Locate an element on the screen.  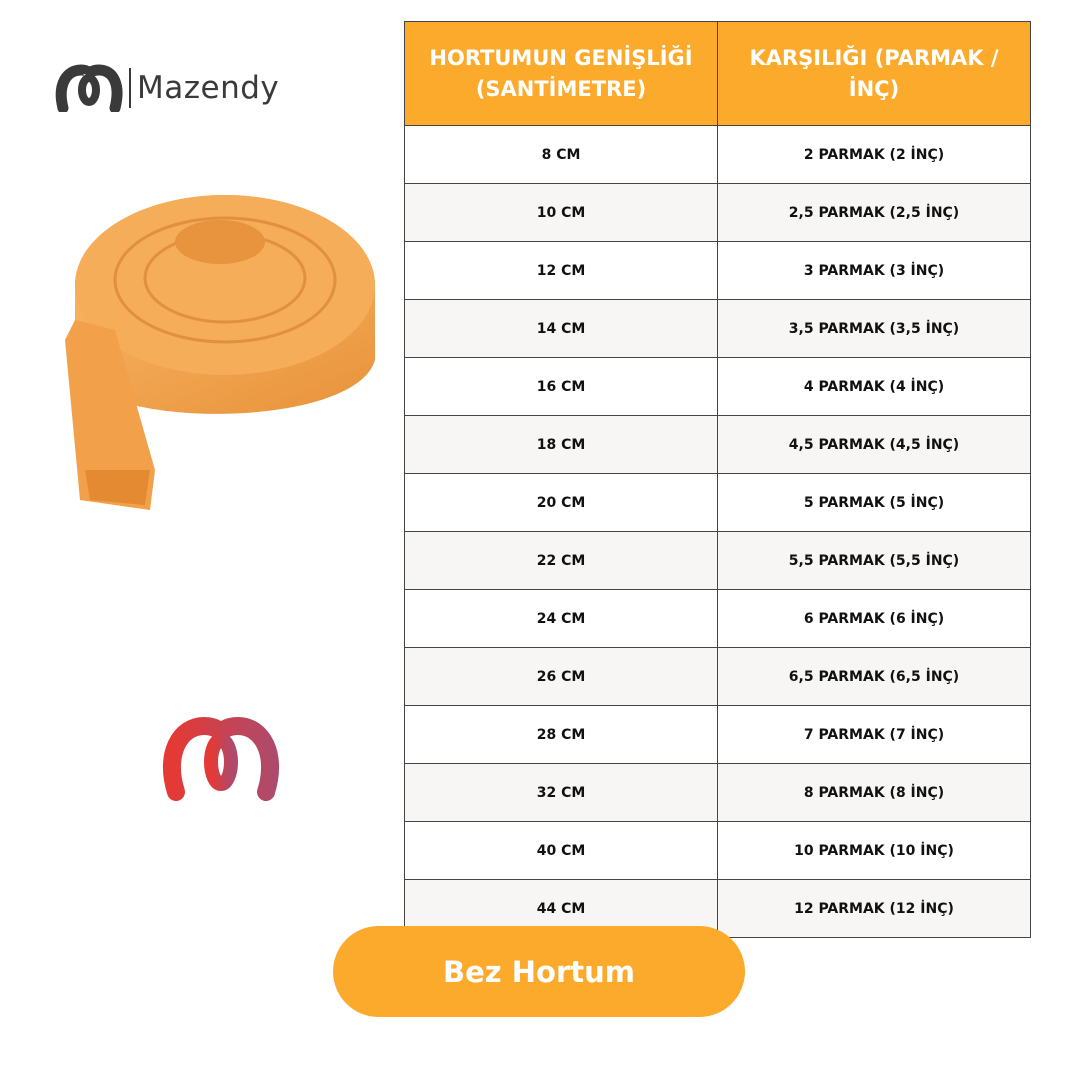
cell-inch: 8 PARMAK (8 İNÇ) is located at coordinates (874, 792).